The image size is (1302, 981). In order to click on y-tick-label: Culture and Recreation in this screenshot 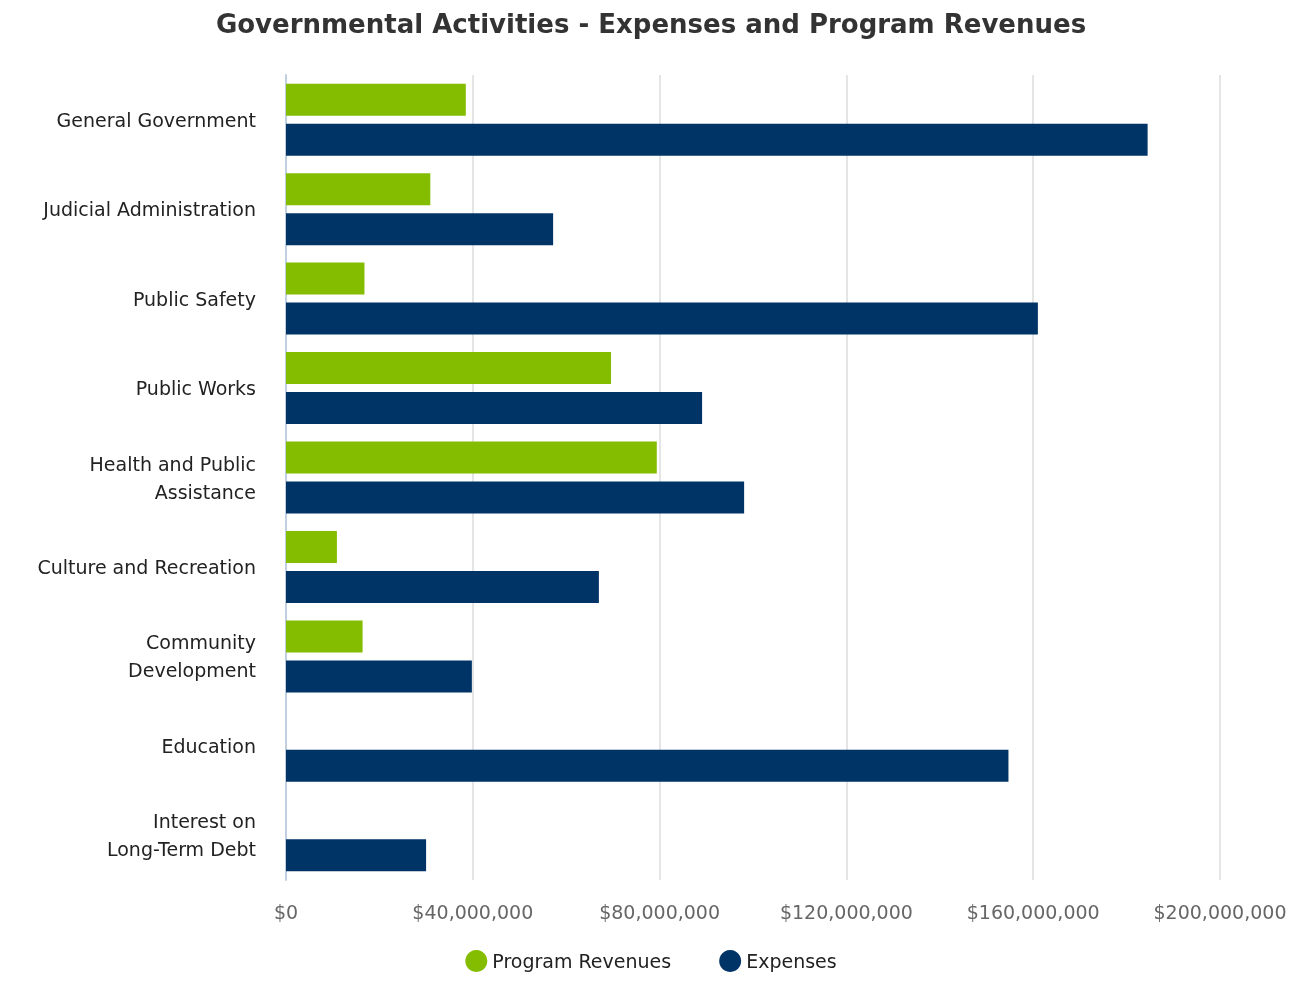, I will do `click(146, 566)`.